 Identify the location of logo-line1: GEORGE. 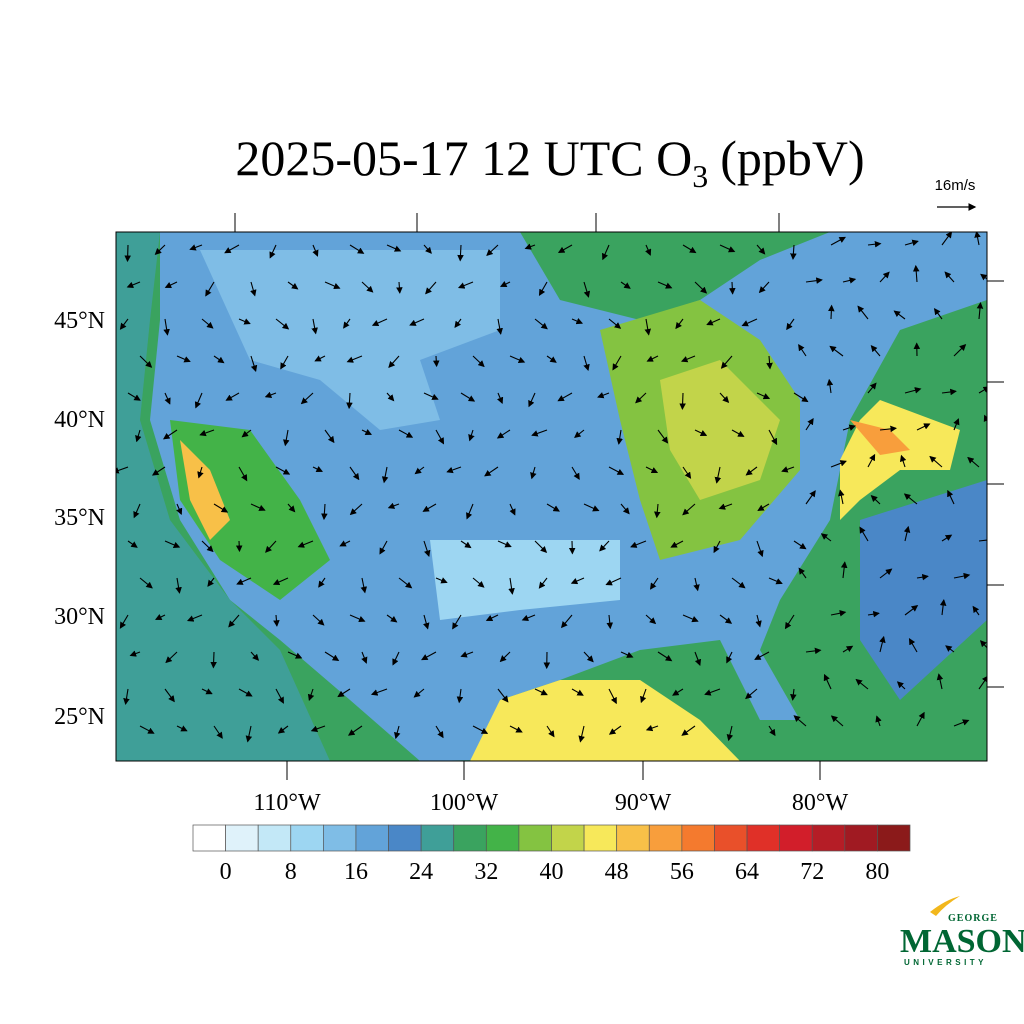
(973, 918).